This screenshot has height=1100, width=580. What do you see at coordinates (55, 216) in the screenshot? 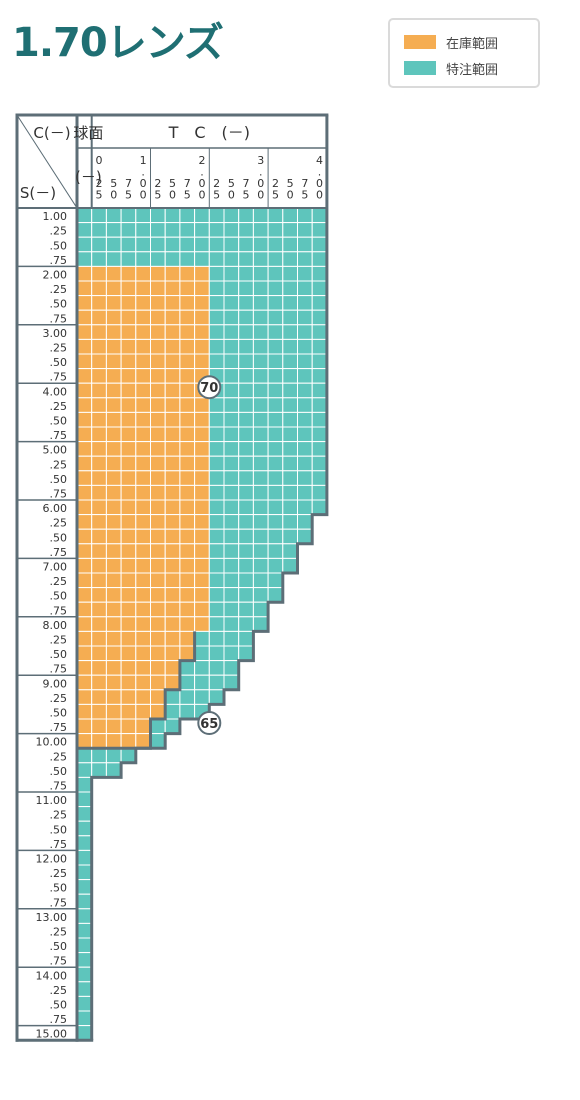
I see `sph-row-label: 1.00` at bounding box center [55, 216].